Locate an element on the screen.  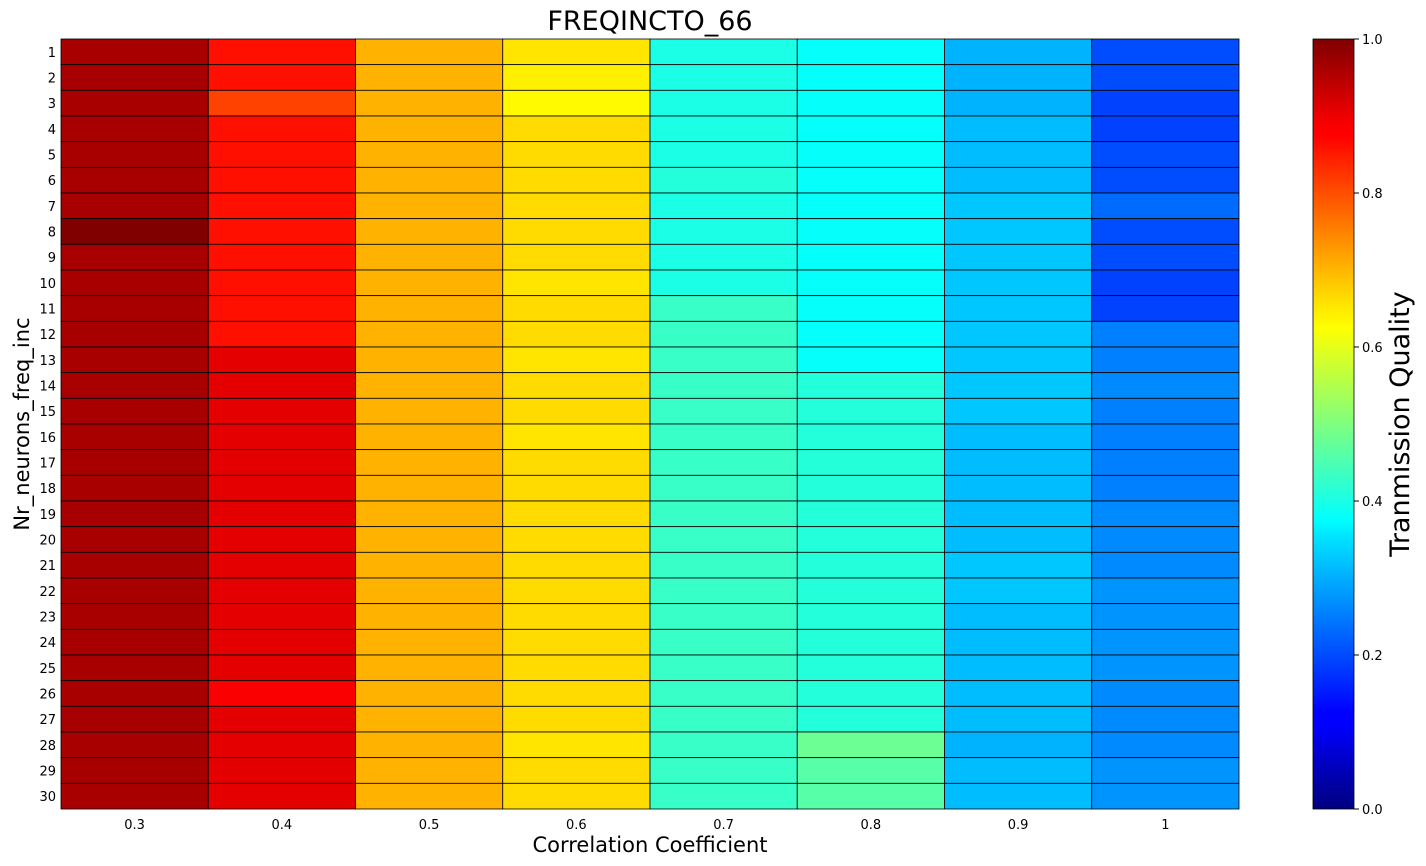
y-tick-label: 10 is located at coordinates (47, 284).